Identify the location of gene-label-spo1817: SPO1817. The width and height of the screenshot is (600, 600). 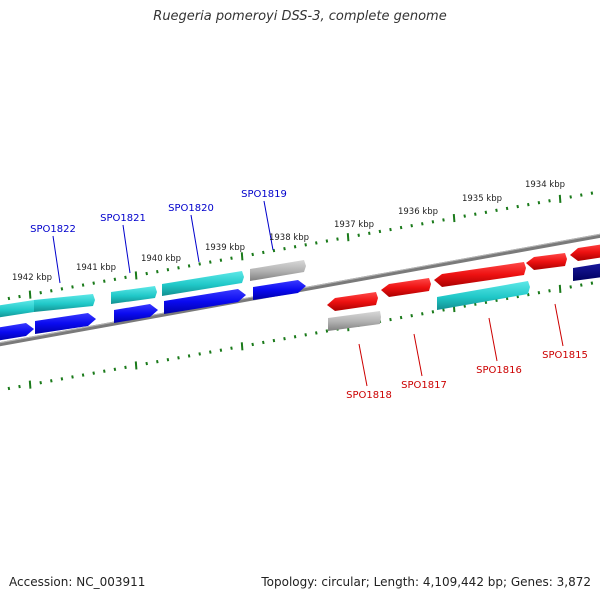
(424, 385).